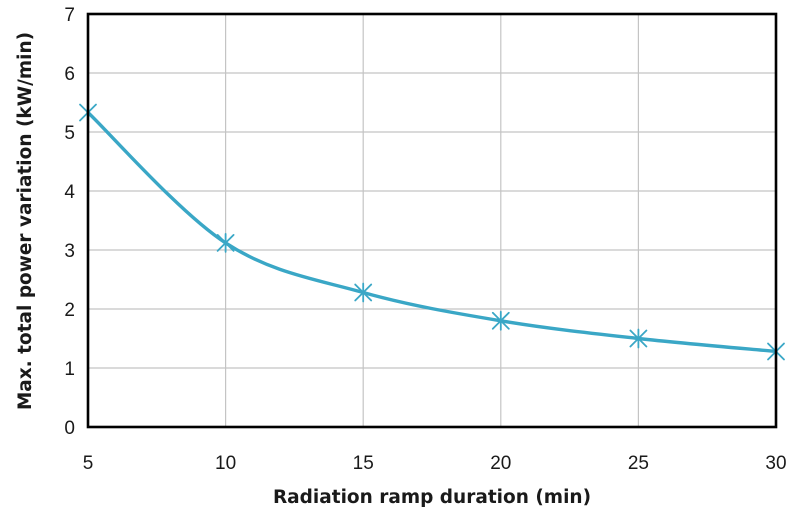  I want to click on y-tick-label: 3, so click(69, 251).